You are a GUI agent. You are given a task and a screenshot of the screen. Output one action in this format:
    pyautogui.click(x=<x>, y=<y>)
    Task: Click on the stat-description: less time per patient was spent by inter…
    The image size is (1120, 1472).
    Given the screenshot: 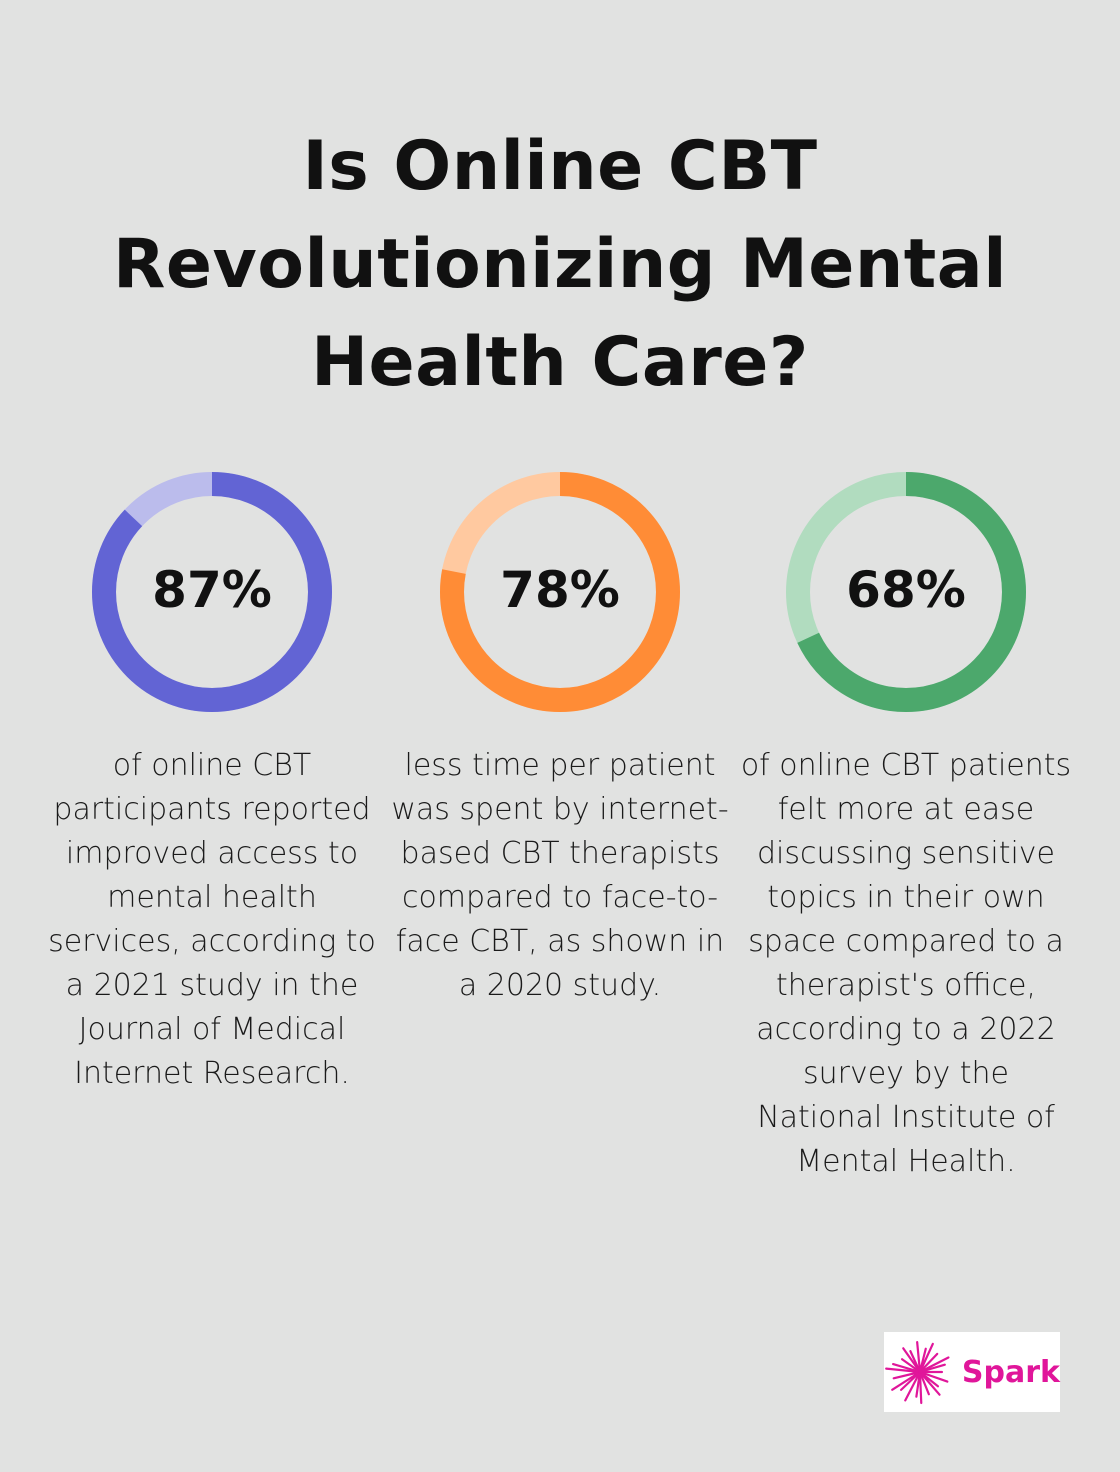 What is the action you would take?
    pyautogui.click(x=560, y=875)
    